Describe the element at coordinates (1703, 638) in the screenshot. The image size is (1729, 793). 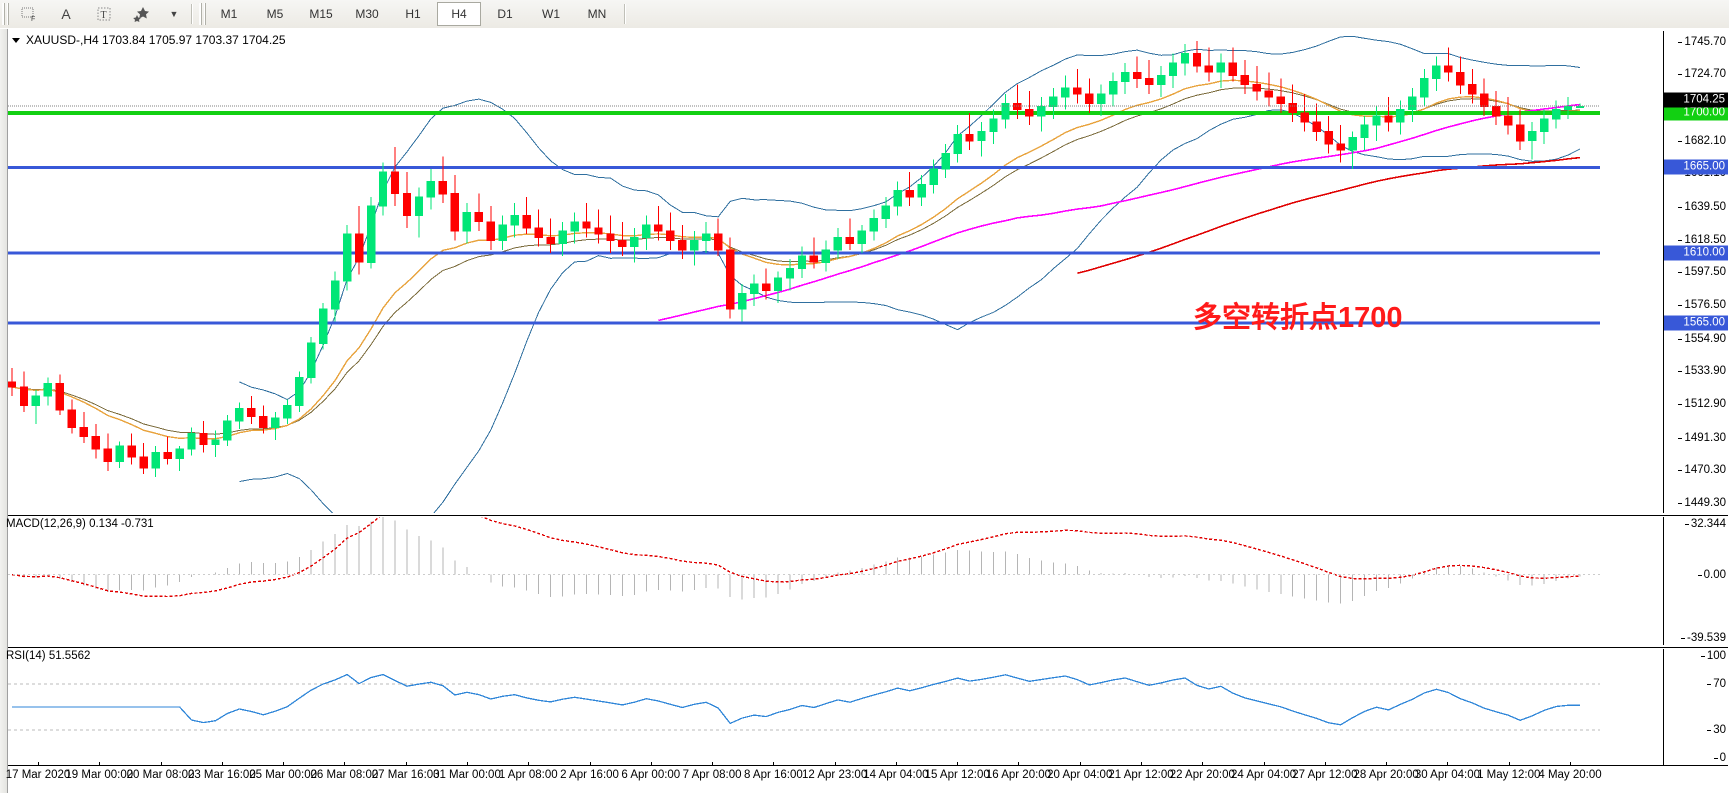
I see `macd-tick: -39.539` at that location.